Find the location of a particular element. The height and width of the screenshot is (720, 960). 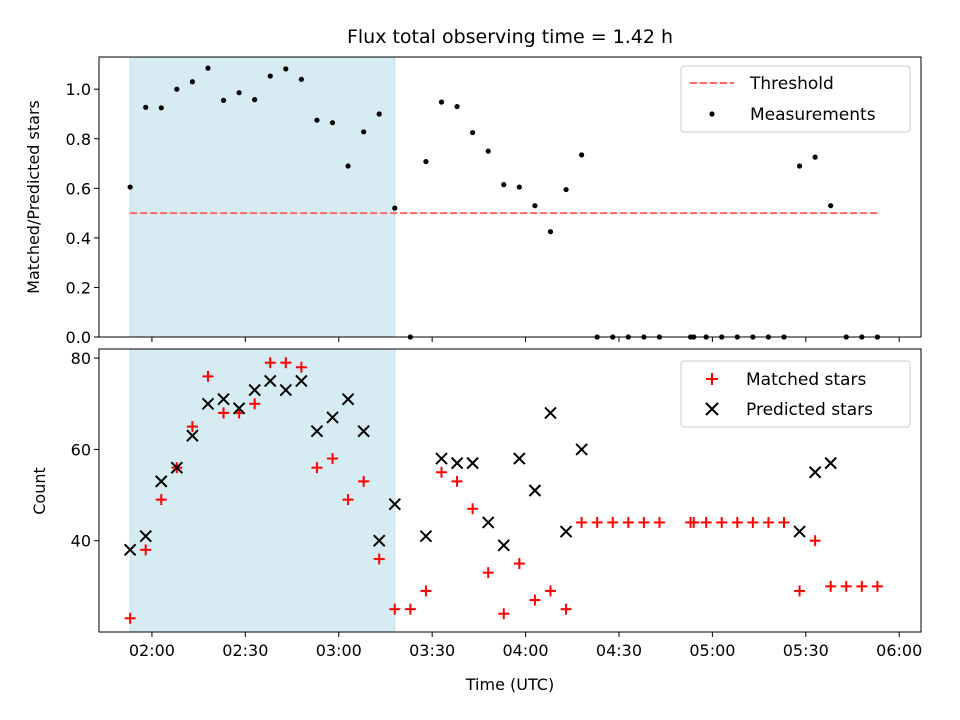

bottom-legend-box is located at coordinates (795, 394).